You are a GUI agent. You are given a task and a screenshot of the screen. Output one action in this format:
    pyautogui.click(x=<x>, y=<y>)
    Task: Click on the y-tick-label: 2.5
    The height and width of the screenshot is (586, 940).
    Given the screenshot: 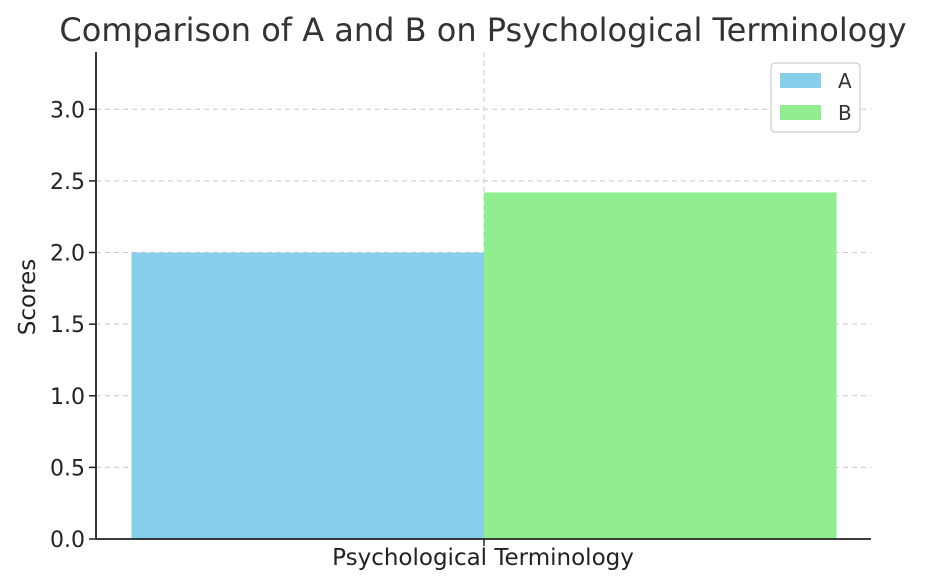 What is the action you would take?
    pyautogui.click(x=67, y=182)
    